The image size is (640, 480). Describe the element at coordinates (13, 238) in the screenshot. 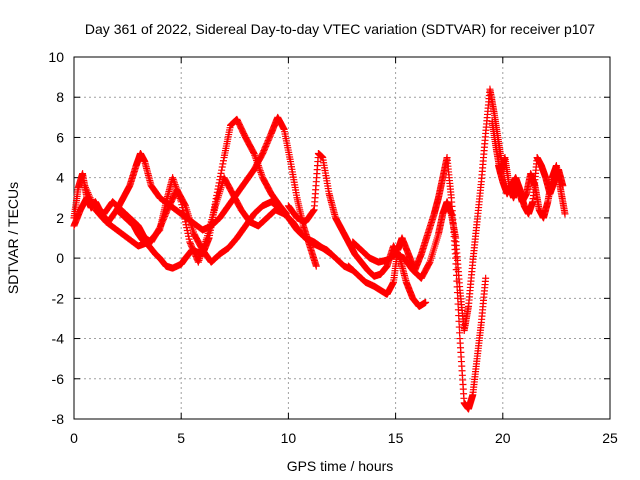

I see `y-axis-label: SDTVAR / TECUs` at that location.